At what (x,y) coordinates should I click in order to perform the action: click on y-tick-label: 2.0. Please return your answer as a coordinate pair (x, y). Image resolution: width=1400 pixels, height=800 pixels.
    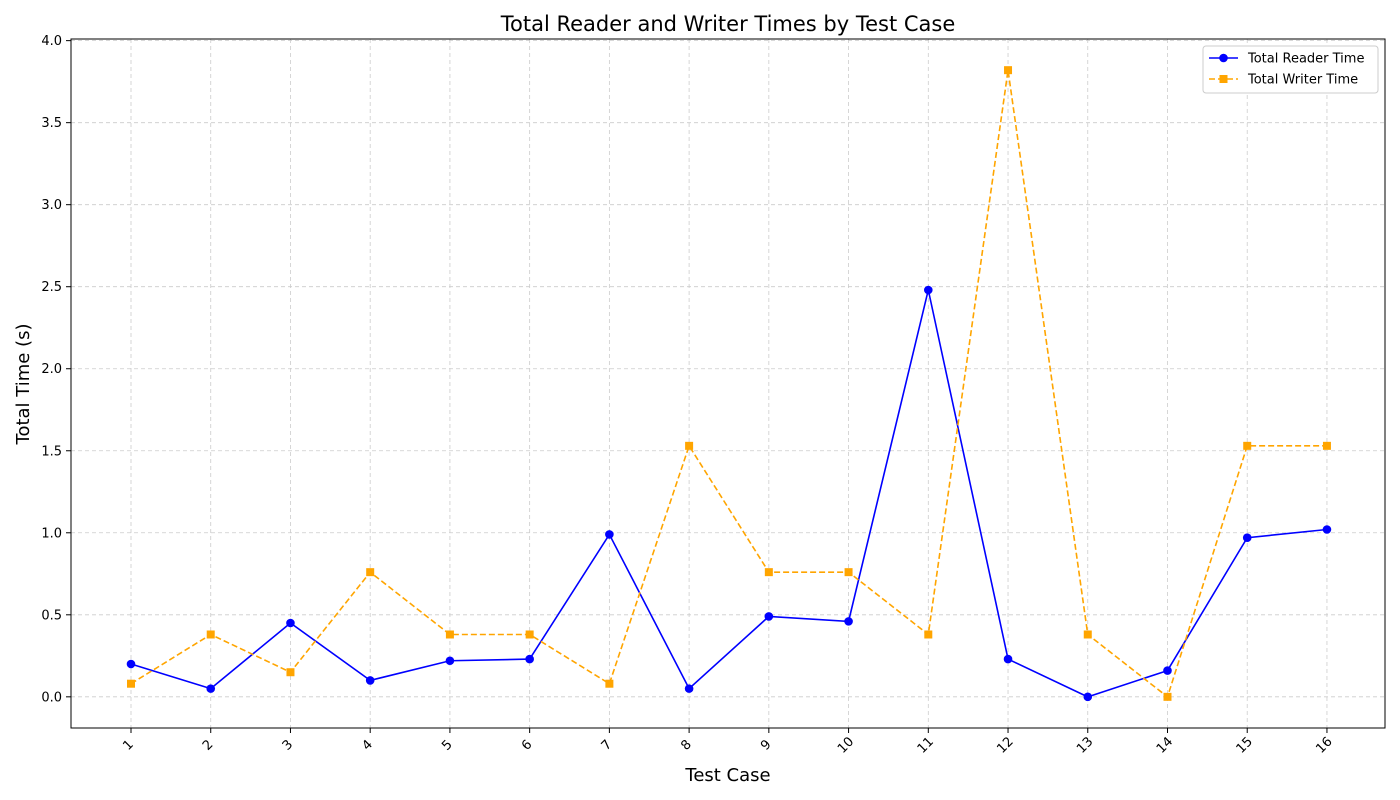
    Looking at the image, I should click on (51, 369).